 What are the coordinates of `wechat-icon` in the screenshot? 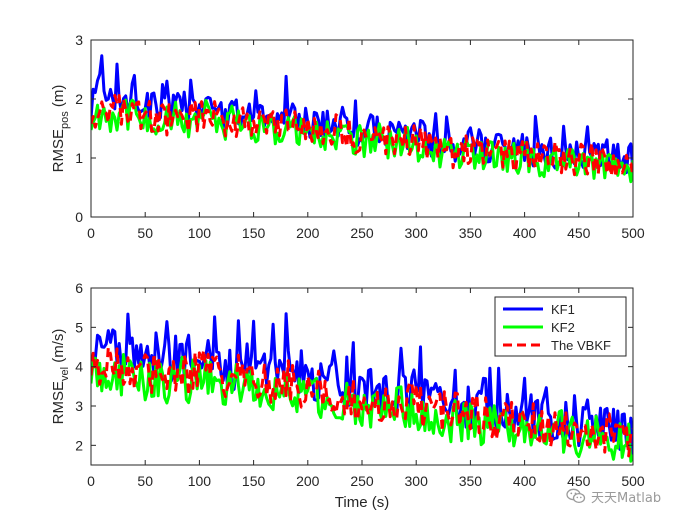 It's located at (576, 496).